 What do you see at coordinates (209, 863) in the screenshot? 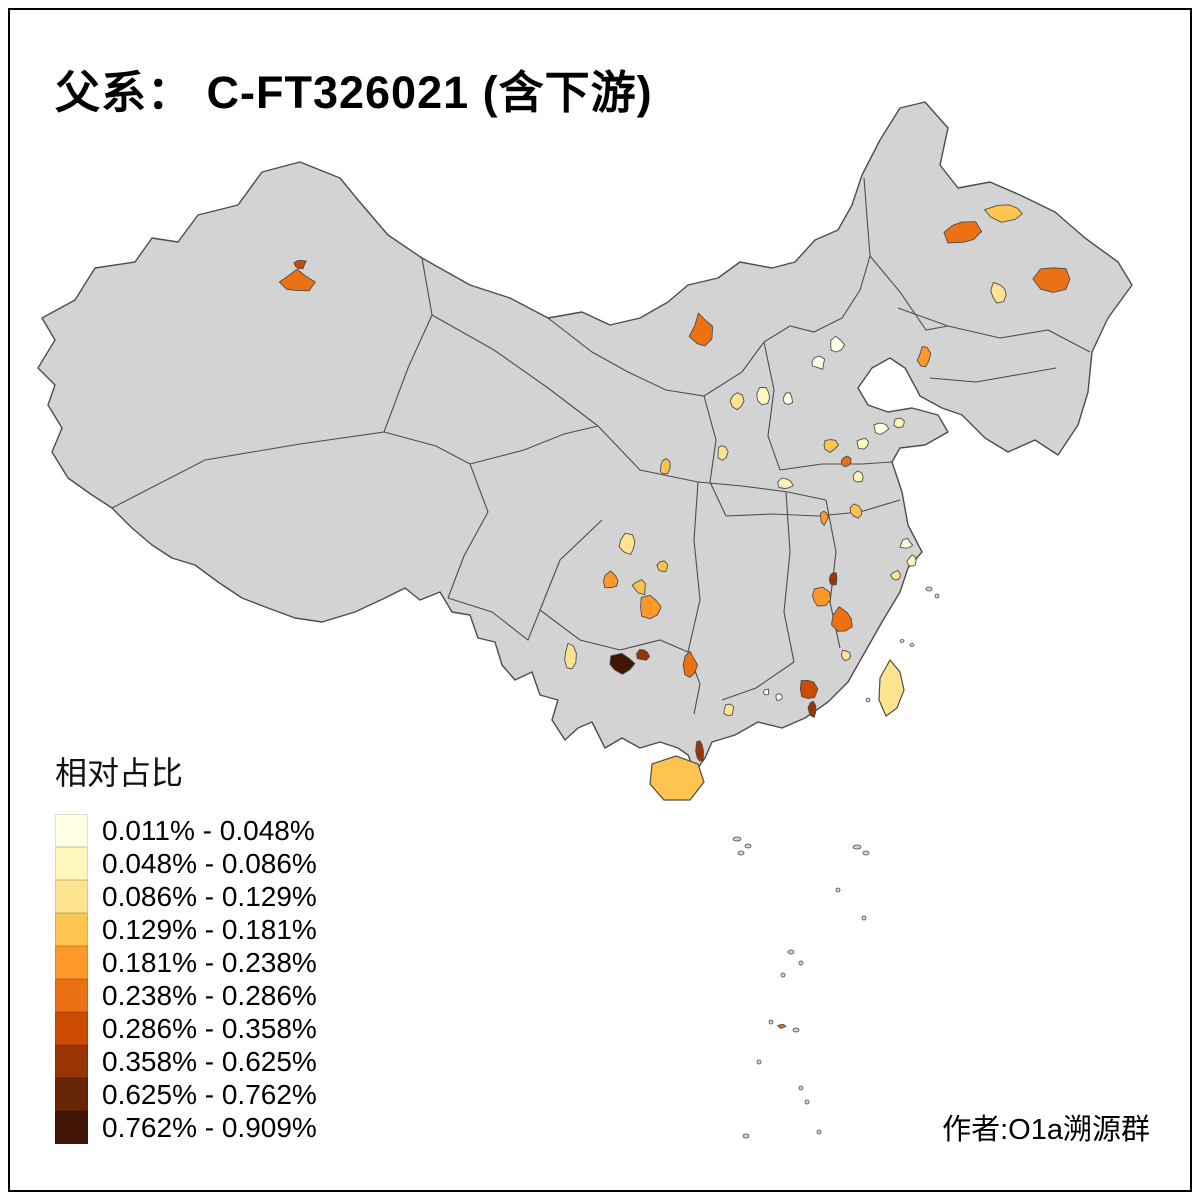
I see `legend-label: 0.048% - 0.086%` at bounding box center [209, 863].